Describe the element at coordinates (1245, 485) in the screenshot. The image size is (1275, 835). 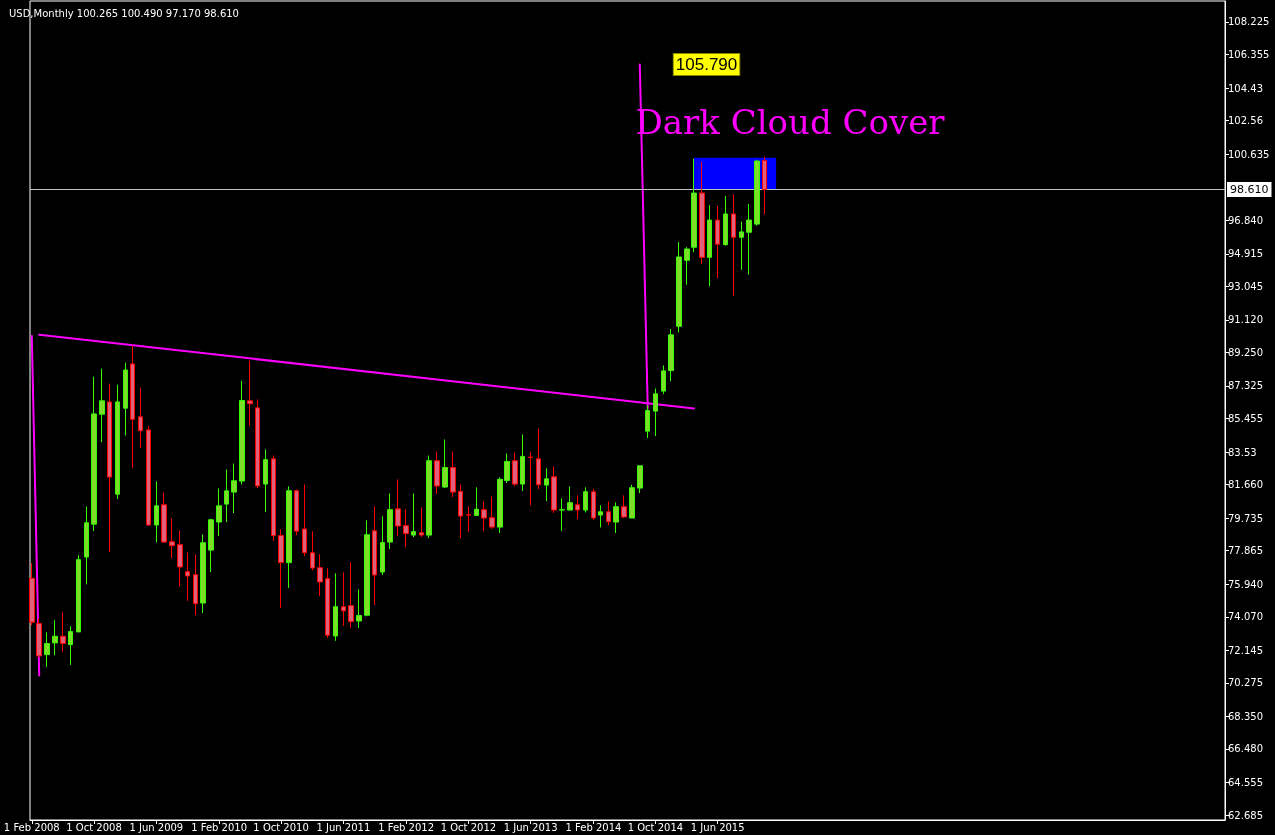
I see `y-tick-label: 81.660` at that location.